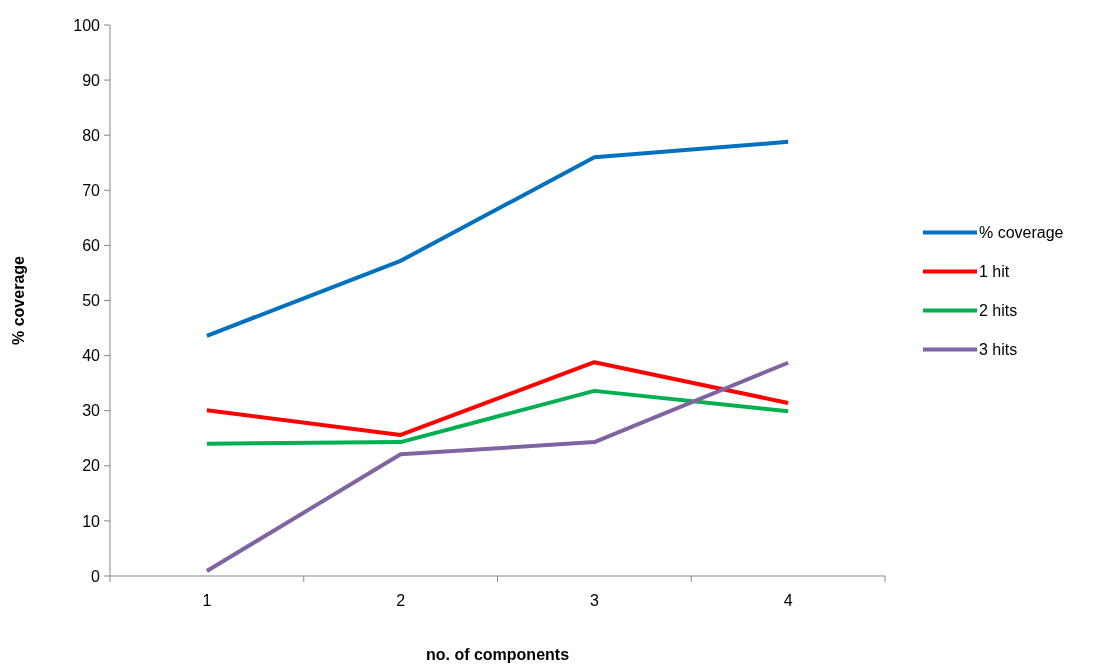 This screenshot has height=668, width=1097. What do you see at coordinates (96, 576) in the screenshot?
I see `y-tick-label: 0` at bounding box center [96, 576].